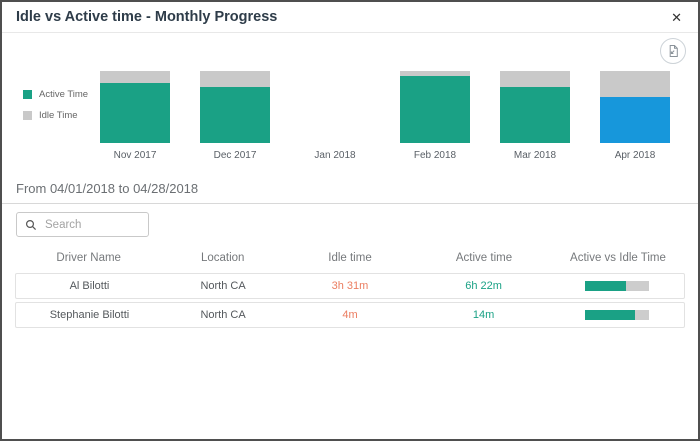 The height and width of the screenshot is (441, 700). I want to click on dialog-header: Idle vs Active time - Monthly Progress ✕, so click(350, 17).